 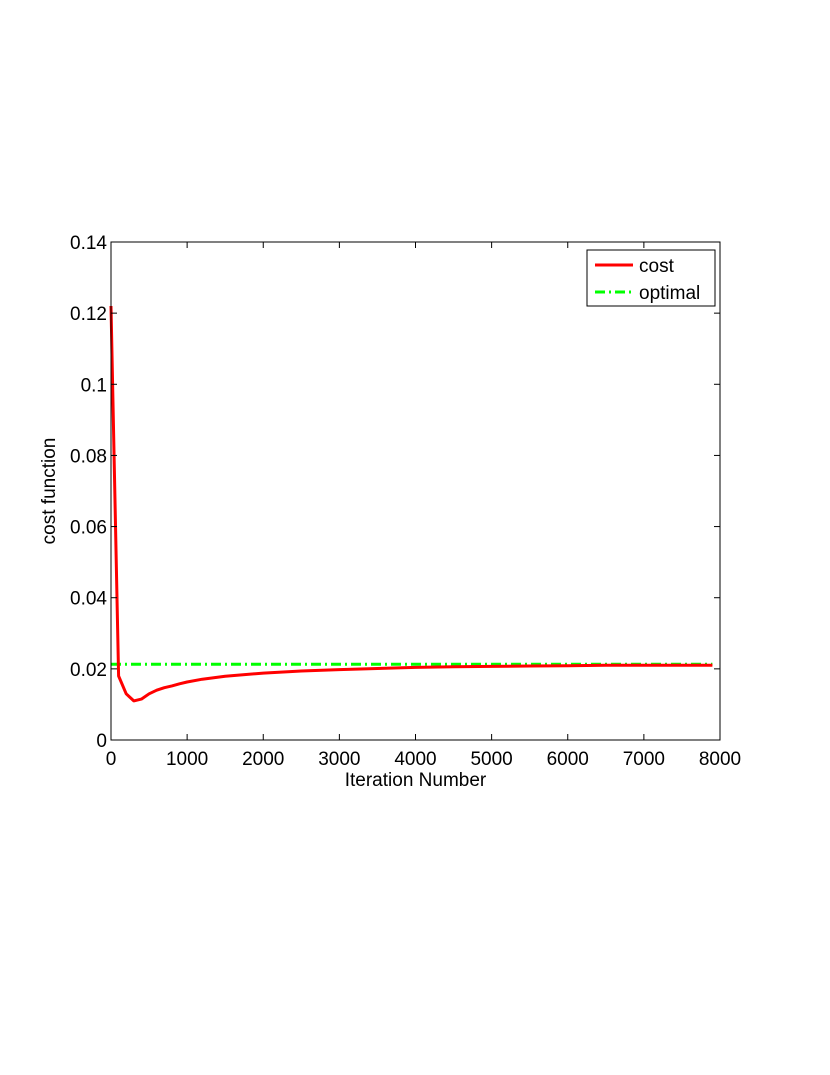 I want to click on x-tick-label: 7000, so click(x=644, y=759).